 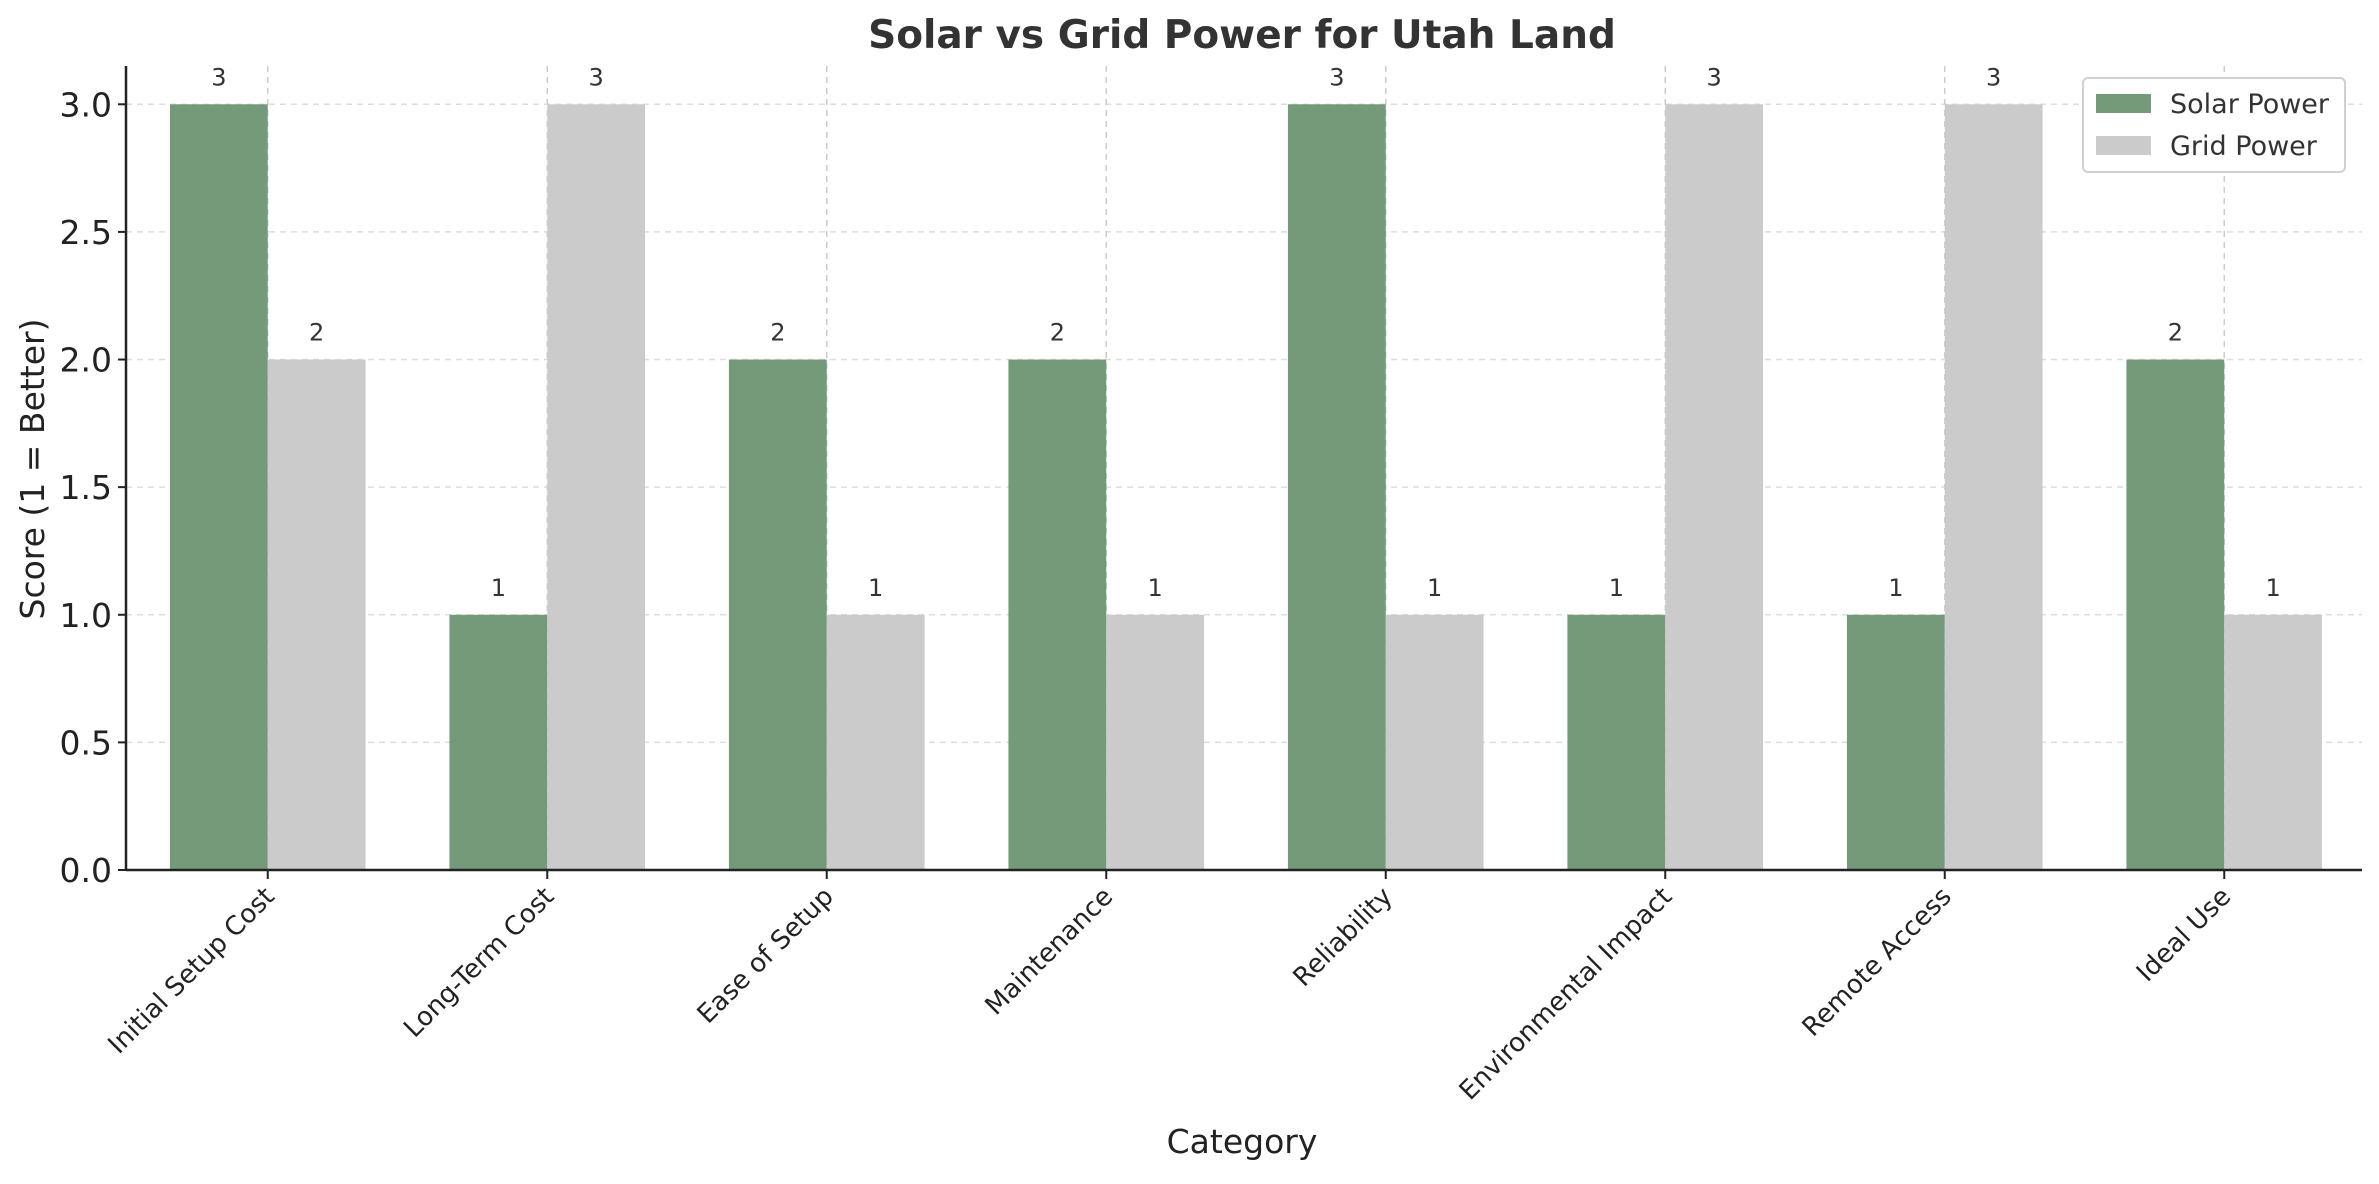 What do you see at coordinates (2123, 145) in the screenshot?
I see `legend-swatch-grid` at bounding box center [2123, 145].